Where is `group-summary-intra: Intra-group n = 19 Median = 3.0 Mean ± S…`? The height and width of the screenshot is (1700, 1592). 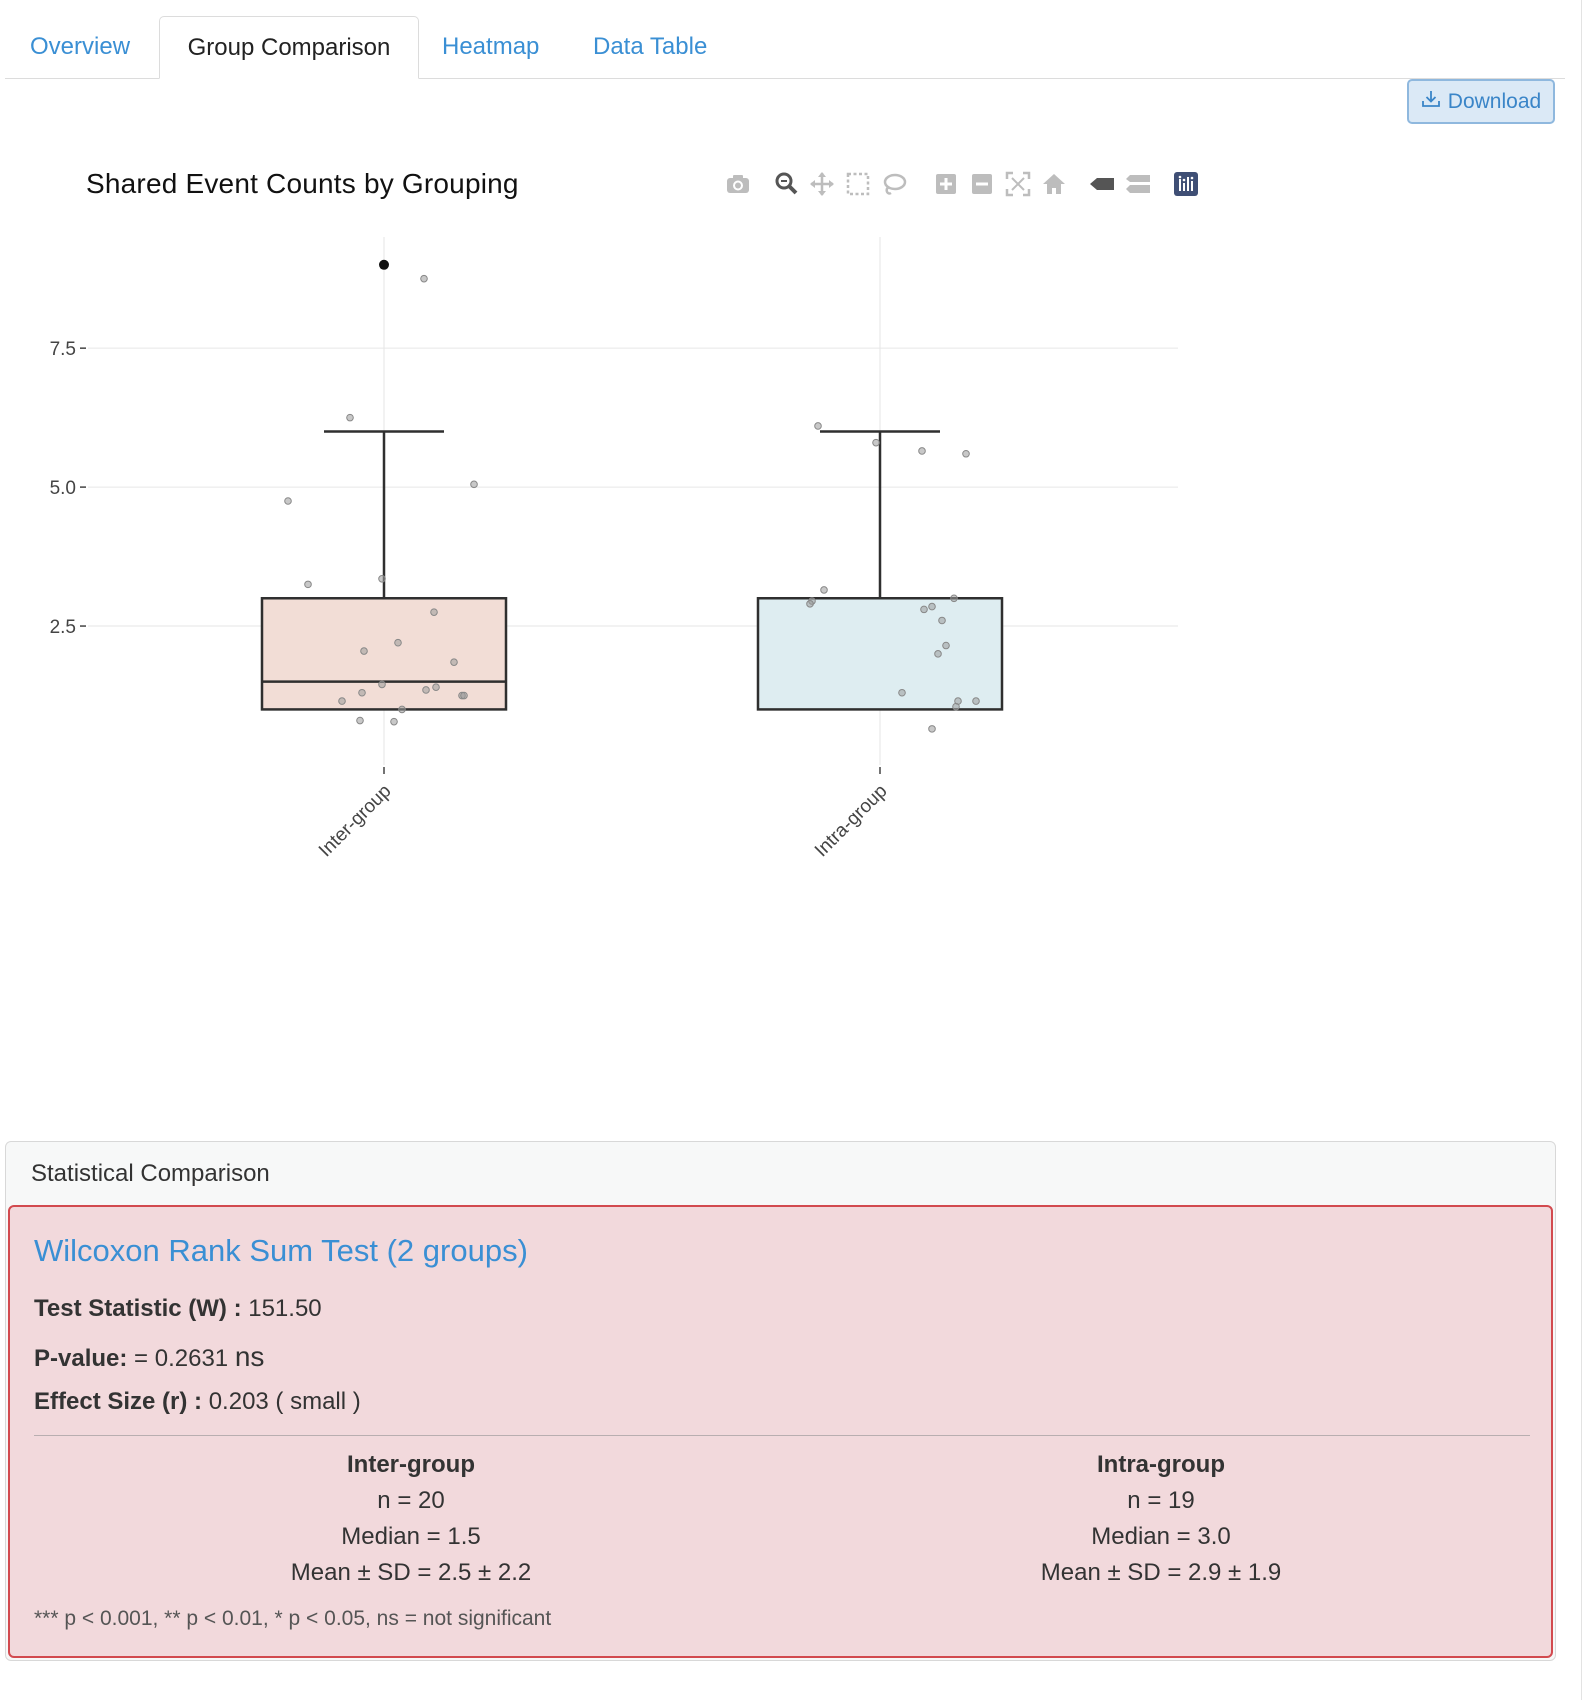
group-summary-intra: Intra-group n = 19 Median = 3.0 Mean ± S… is located at coordinates (1161, 1519).